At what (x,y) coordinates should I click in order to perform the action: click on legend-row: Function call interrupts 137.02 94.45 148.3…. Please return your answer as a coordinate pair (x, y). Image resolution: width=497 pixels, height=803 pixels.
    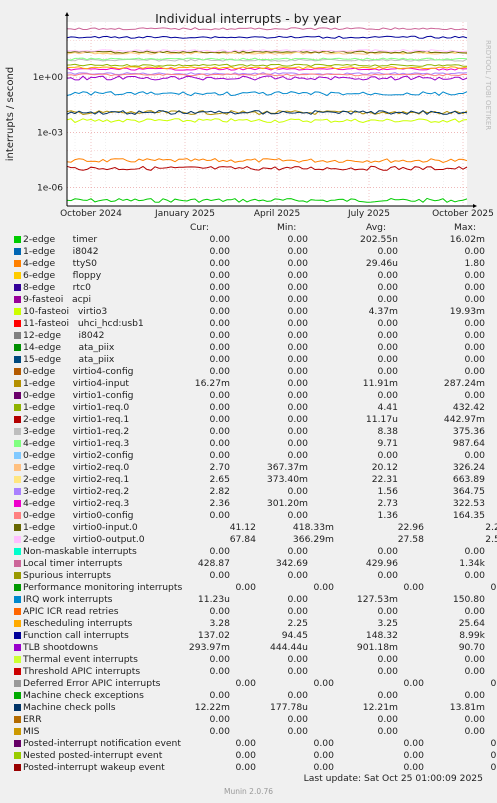
    Looking at the image, I should click on (248, 636).